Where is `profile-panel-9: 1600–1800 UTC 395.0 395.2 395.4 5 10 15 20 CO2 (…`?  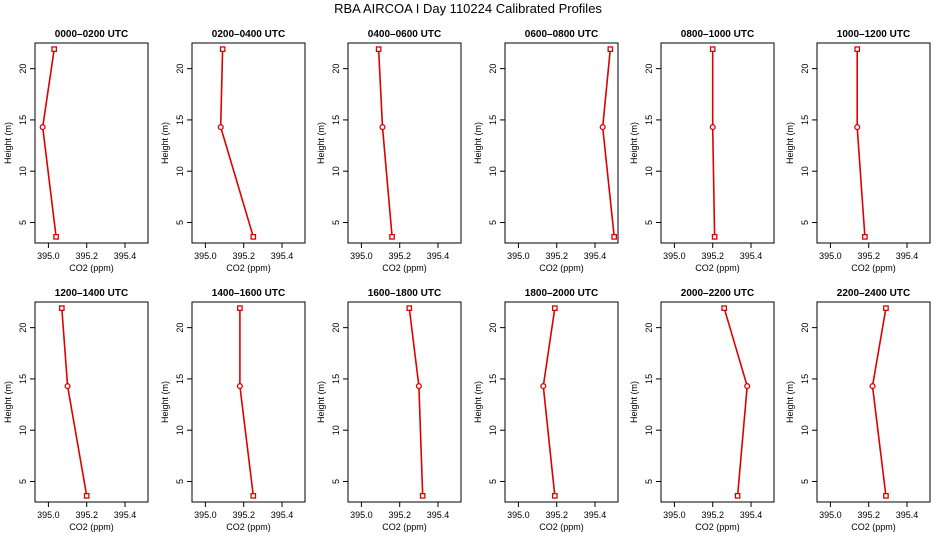
profile-panel-9: 1600–1800 UTC 395.0 395.2 395.4 5 10 15 20 CO2 (… is located at coordinates (389, 410).